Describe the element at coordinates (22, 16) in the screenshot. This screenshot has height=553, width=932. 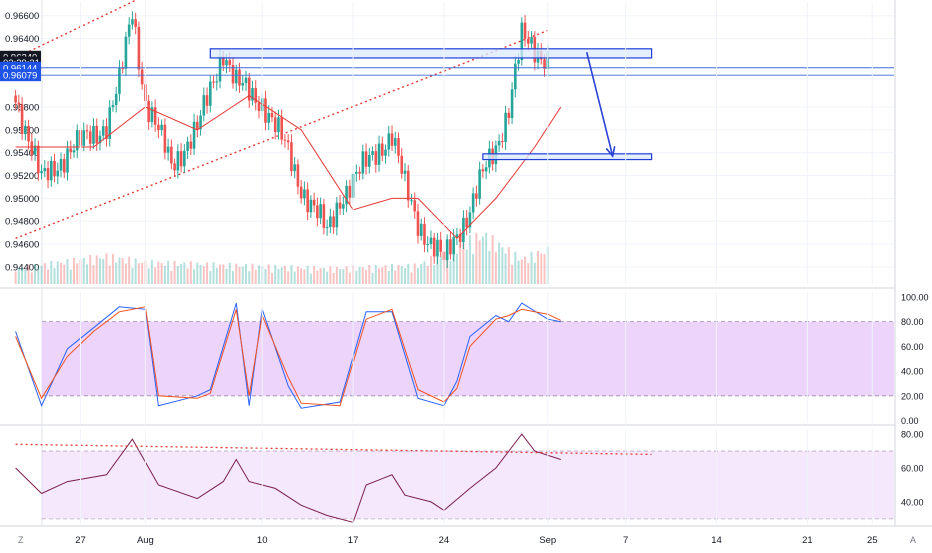
I see `price-axis-label: 0.96600` at that location.